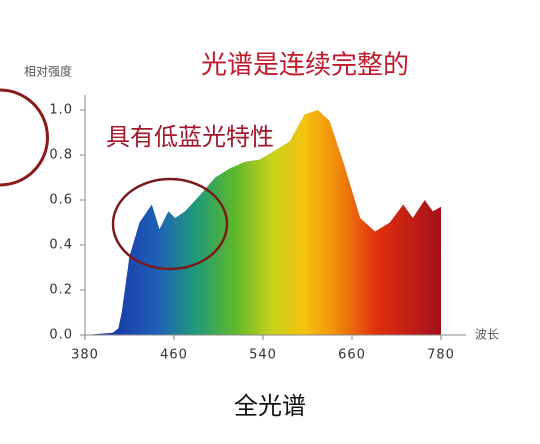  What do you see at coordinates (61, 110) in the screenshot?
I see `y-tick-label: 1.0` at bounding box center [61, 110].